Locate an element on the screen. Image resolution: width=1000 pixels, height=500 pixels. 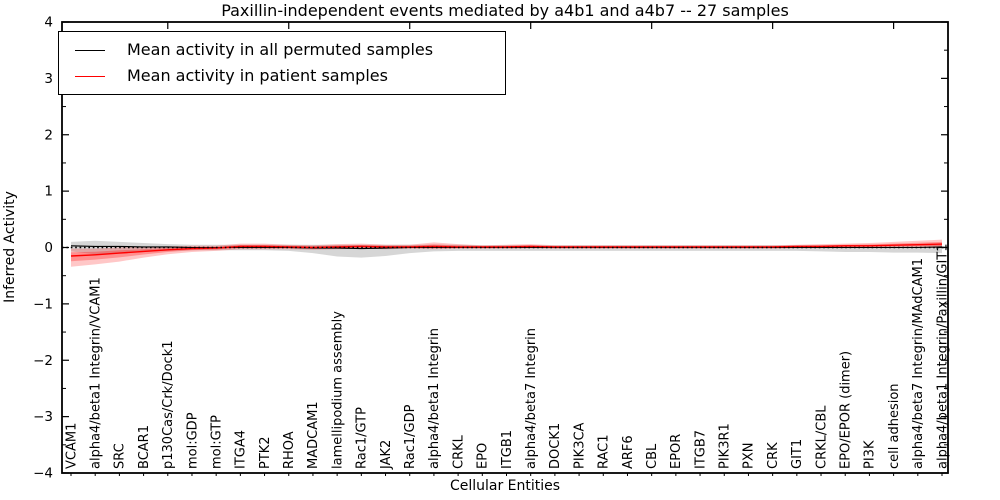
x-category-label: cell adhesion is located at coordinates (894, 426).